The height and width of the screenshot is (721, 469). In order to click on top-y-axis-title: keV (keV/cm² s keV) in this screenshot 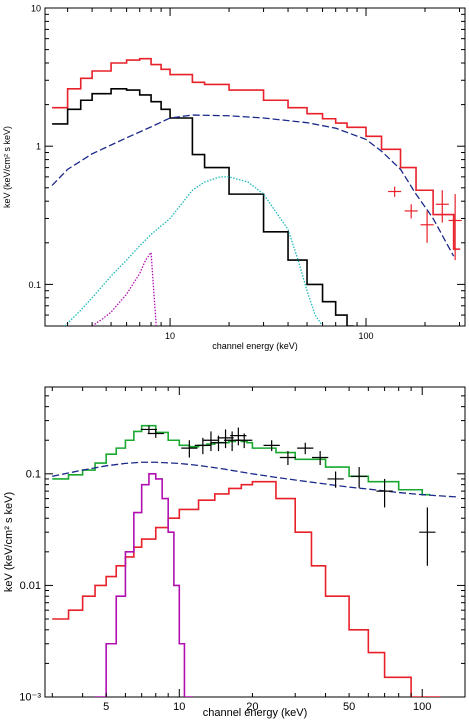, I will do `click(7, 167)`.